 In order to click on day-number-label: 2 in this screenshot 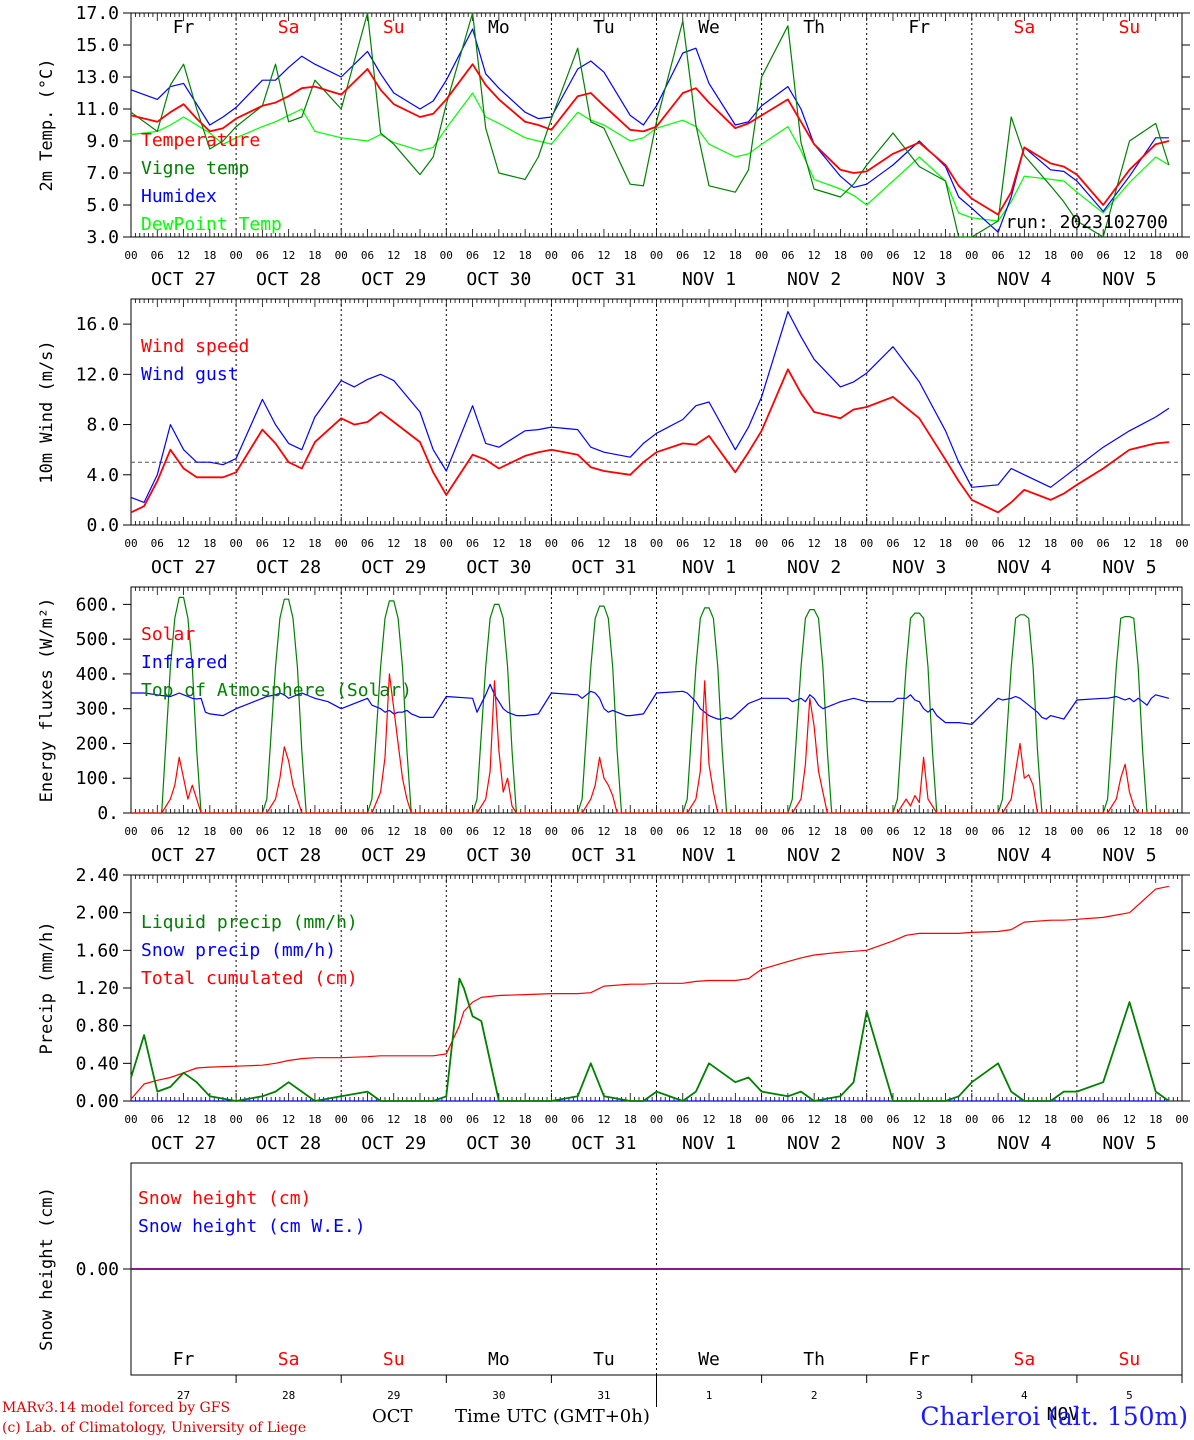, I will do `click(814, 1395)`.